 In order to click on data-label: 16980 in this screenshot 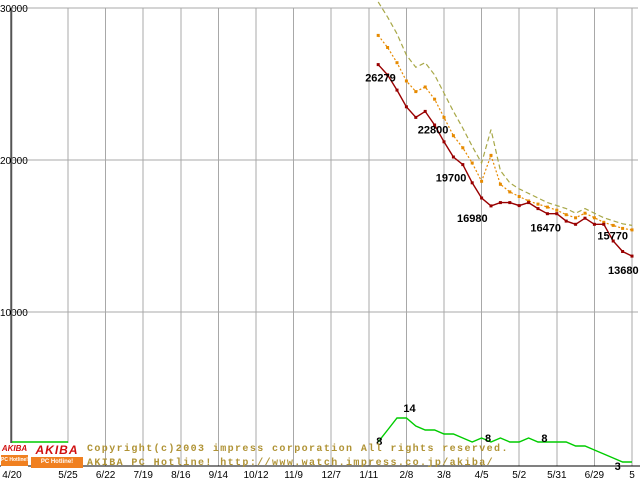, I will do `click(472, 219)`.